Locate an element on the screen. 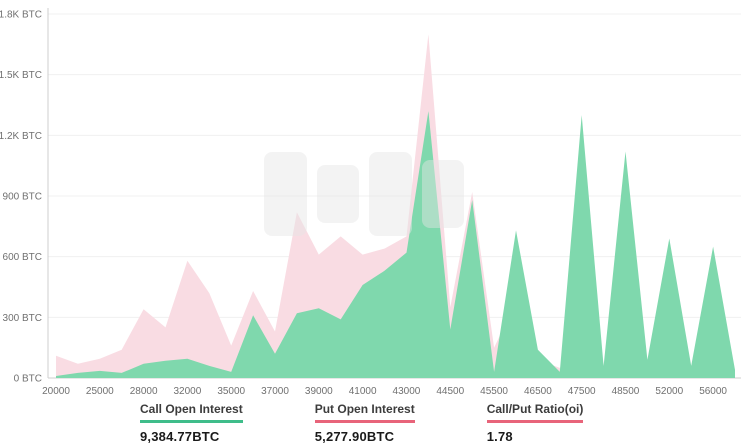 Image resolution: width=747 pixels, height=447 pixels. legend-call-value: 9,384.77BTC is located at coordinates (180, 436).